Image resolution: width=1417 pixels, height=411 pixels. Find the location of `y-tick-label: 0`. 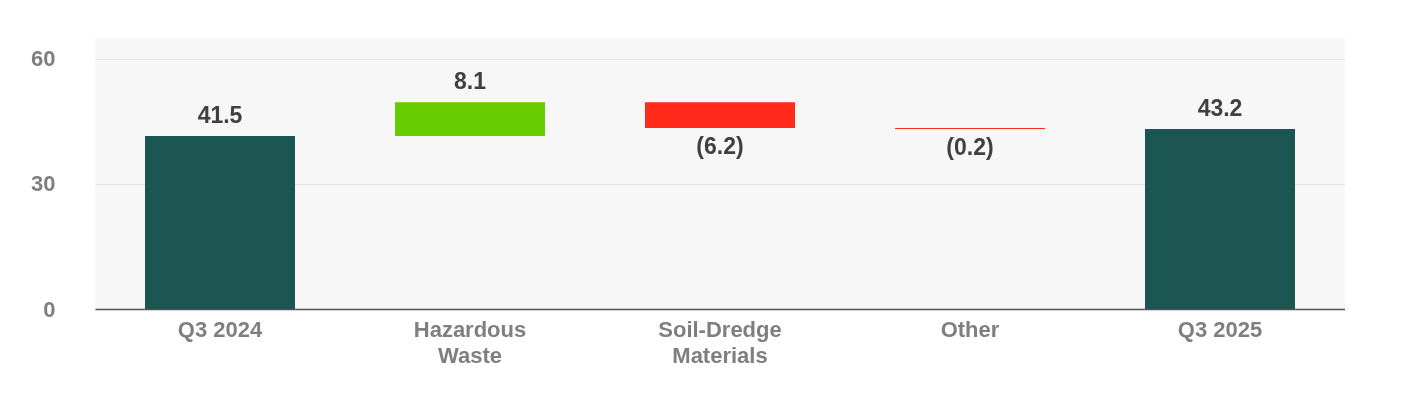

y-tick-label: 0 is located at coordinates (49, 309).